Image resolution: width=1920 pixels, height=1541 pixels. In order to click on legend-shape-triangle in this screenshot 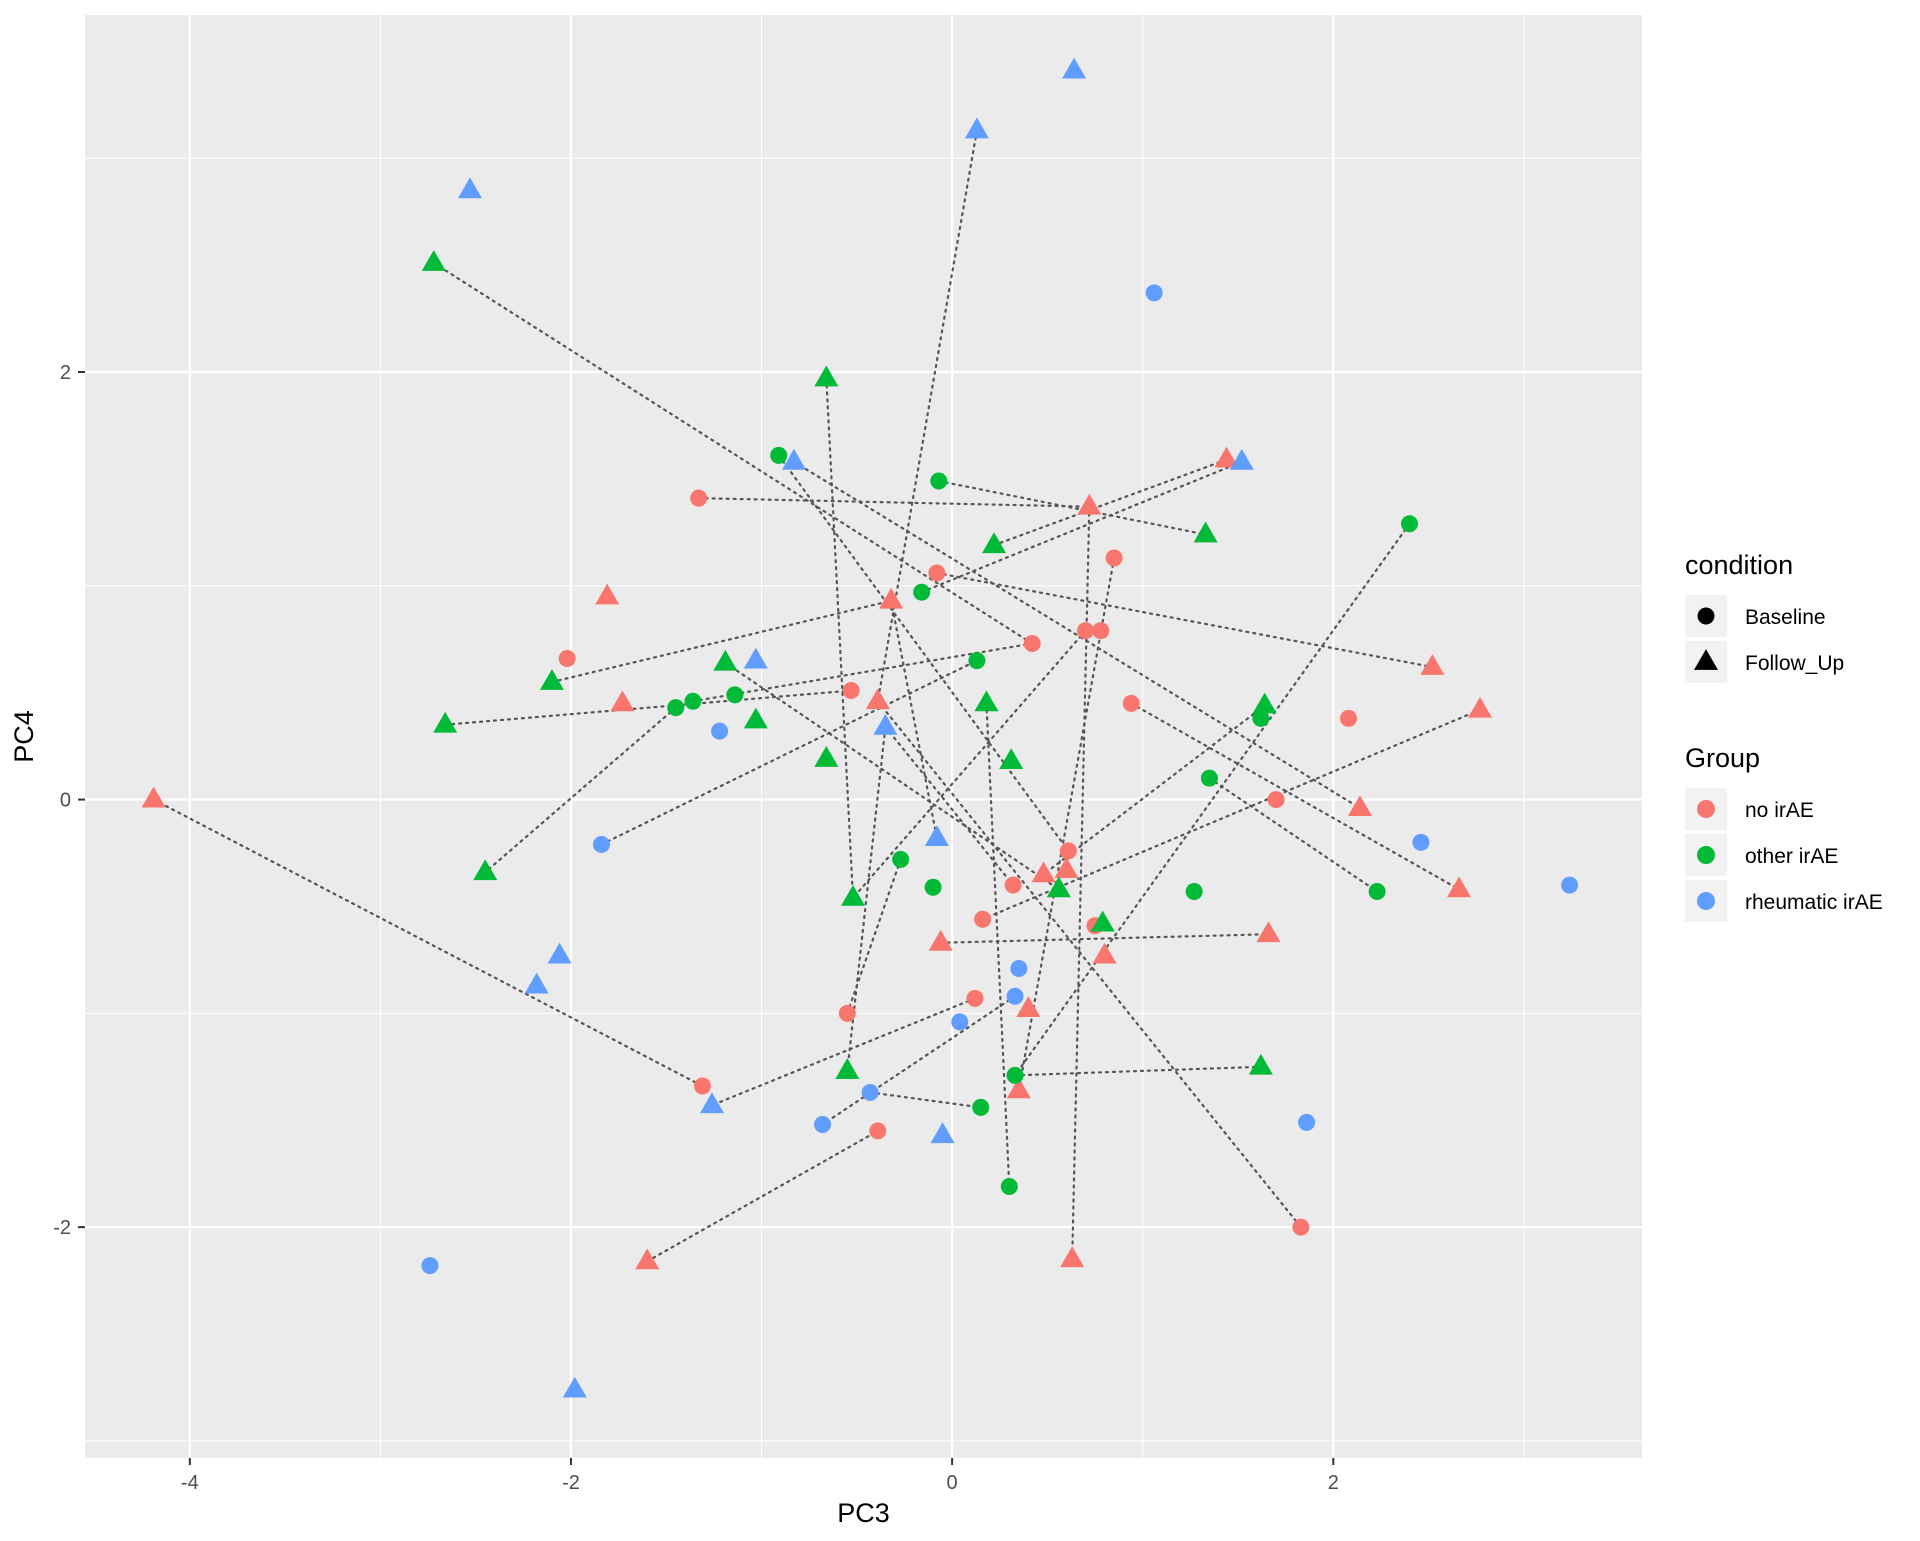, I will do `click(1706, 659)`.